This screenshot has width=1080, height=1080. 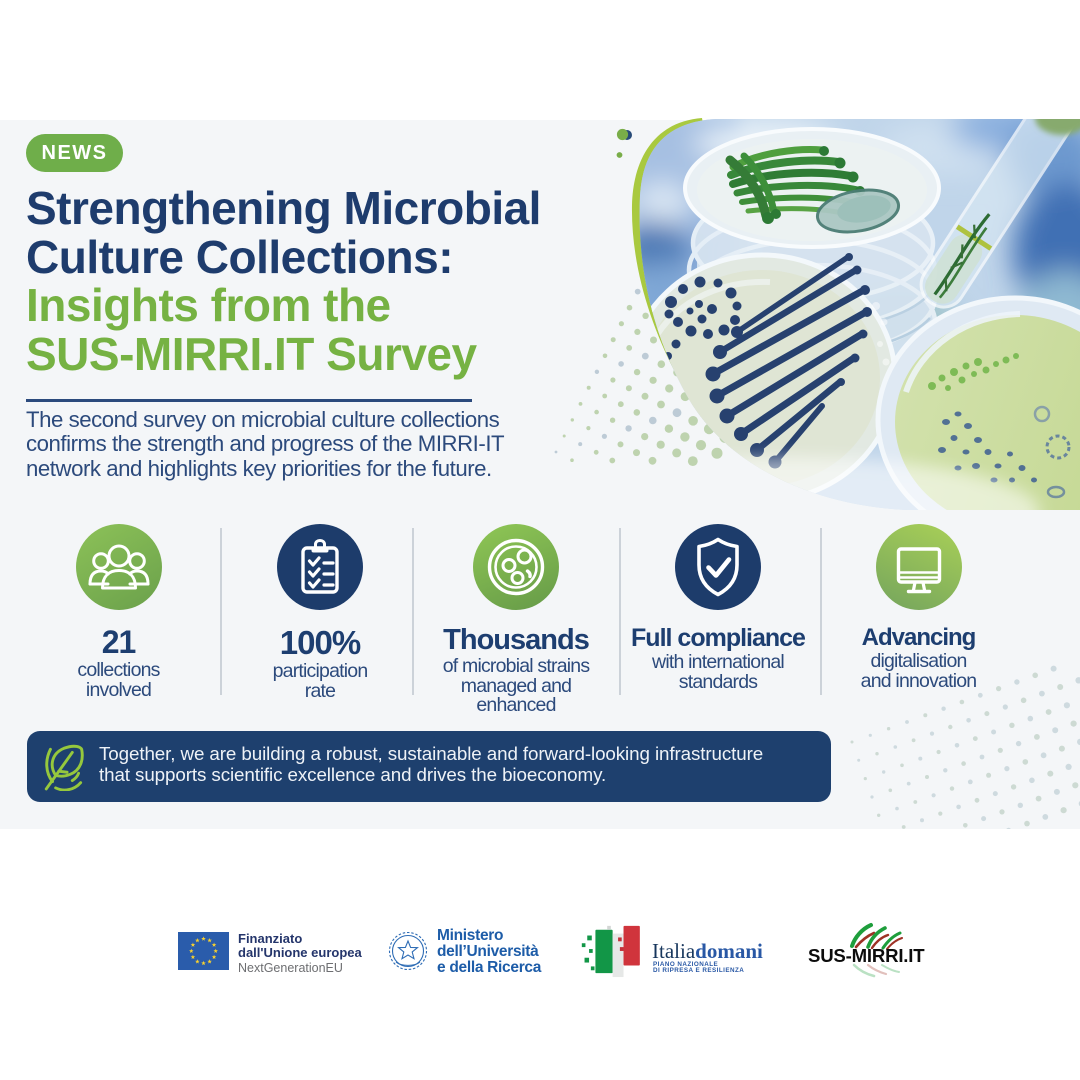 I want to click on svg-text: SUS-MIRRI.IT, so click(x=866, y=955).